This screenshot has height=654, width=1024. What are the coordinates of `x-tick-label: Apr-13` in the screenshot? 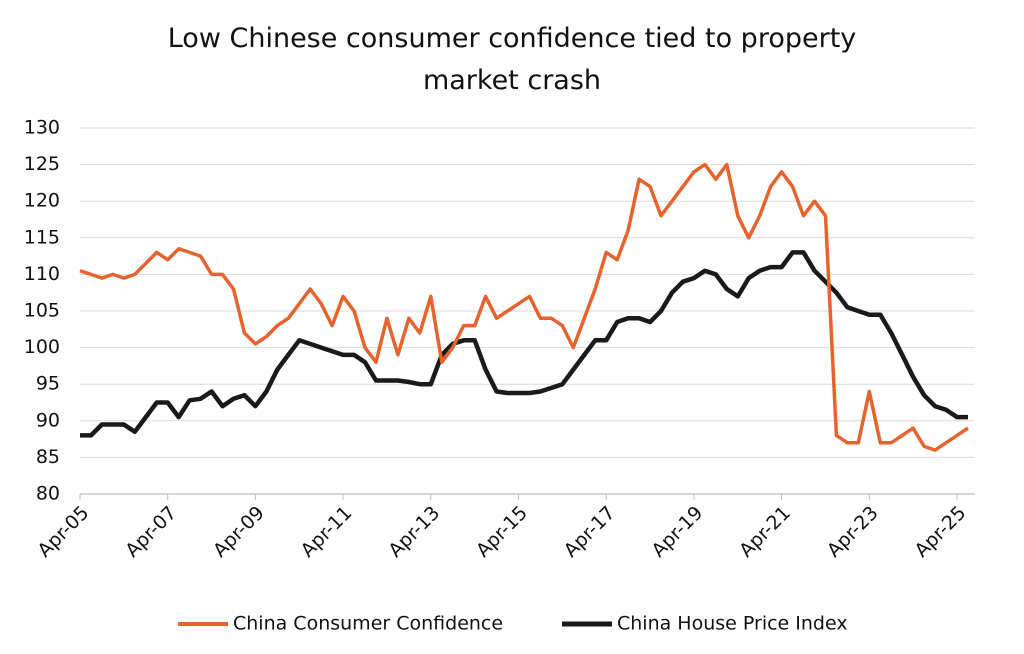 It's located at (414, 532).